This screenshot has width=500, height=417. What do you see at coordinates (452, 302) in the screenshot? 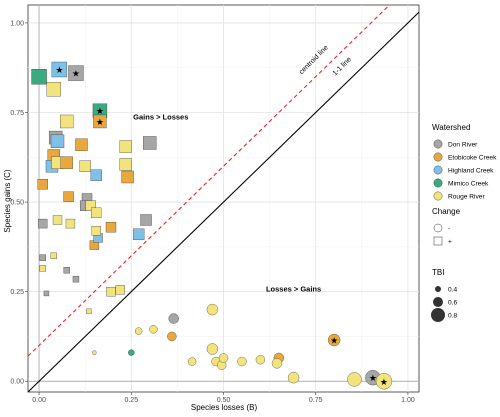
I see `legend-label-tbi: 0.6` at bounding box center [452, 302].